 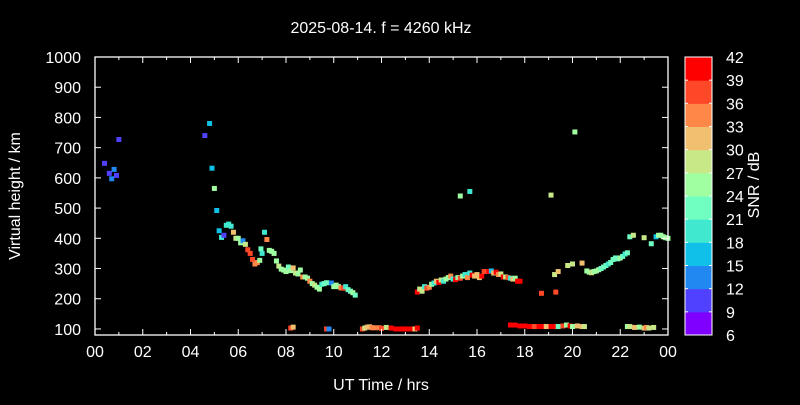 What do you see at coordinates (286, 352) in the screenshot?
I see `x-tick-label: 08` at bounding box center [286, 352].